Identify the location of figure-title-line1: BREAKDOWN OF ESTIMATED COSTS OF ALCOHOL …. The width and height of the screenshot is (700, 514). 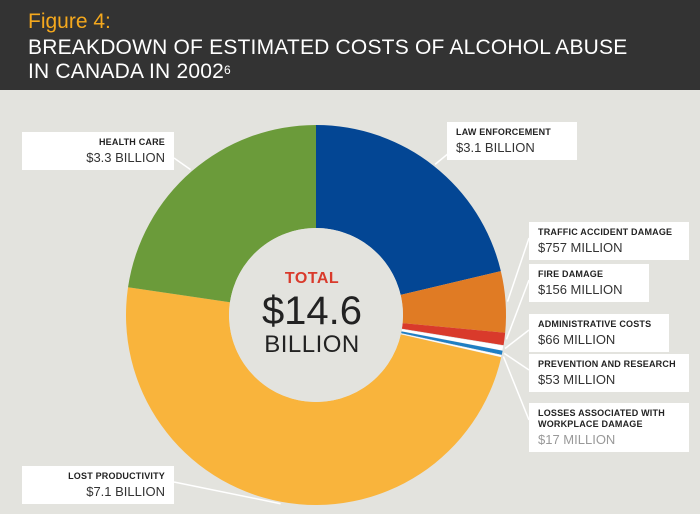
(328, 47).